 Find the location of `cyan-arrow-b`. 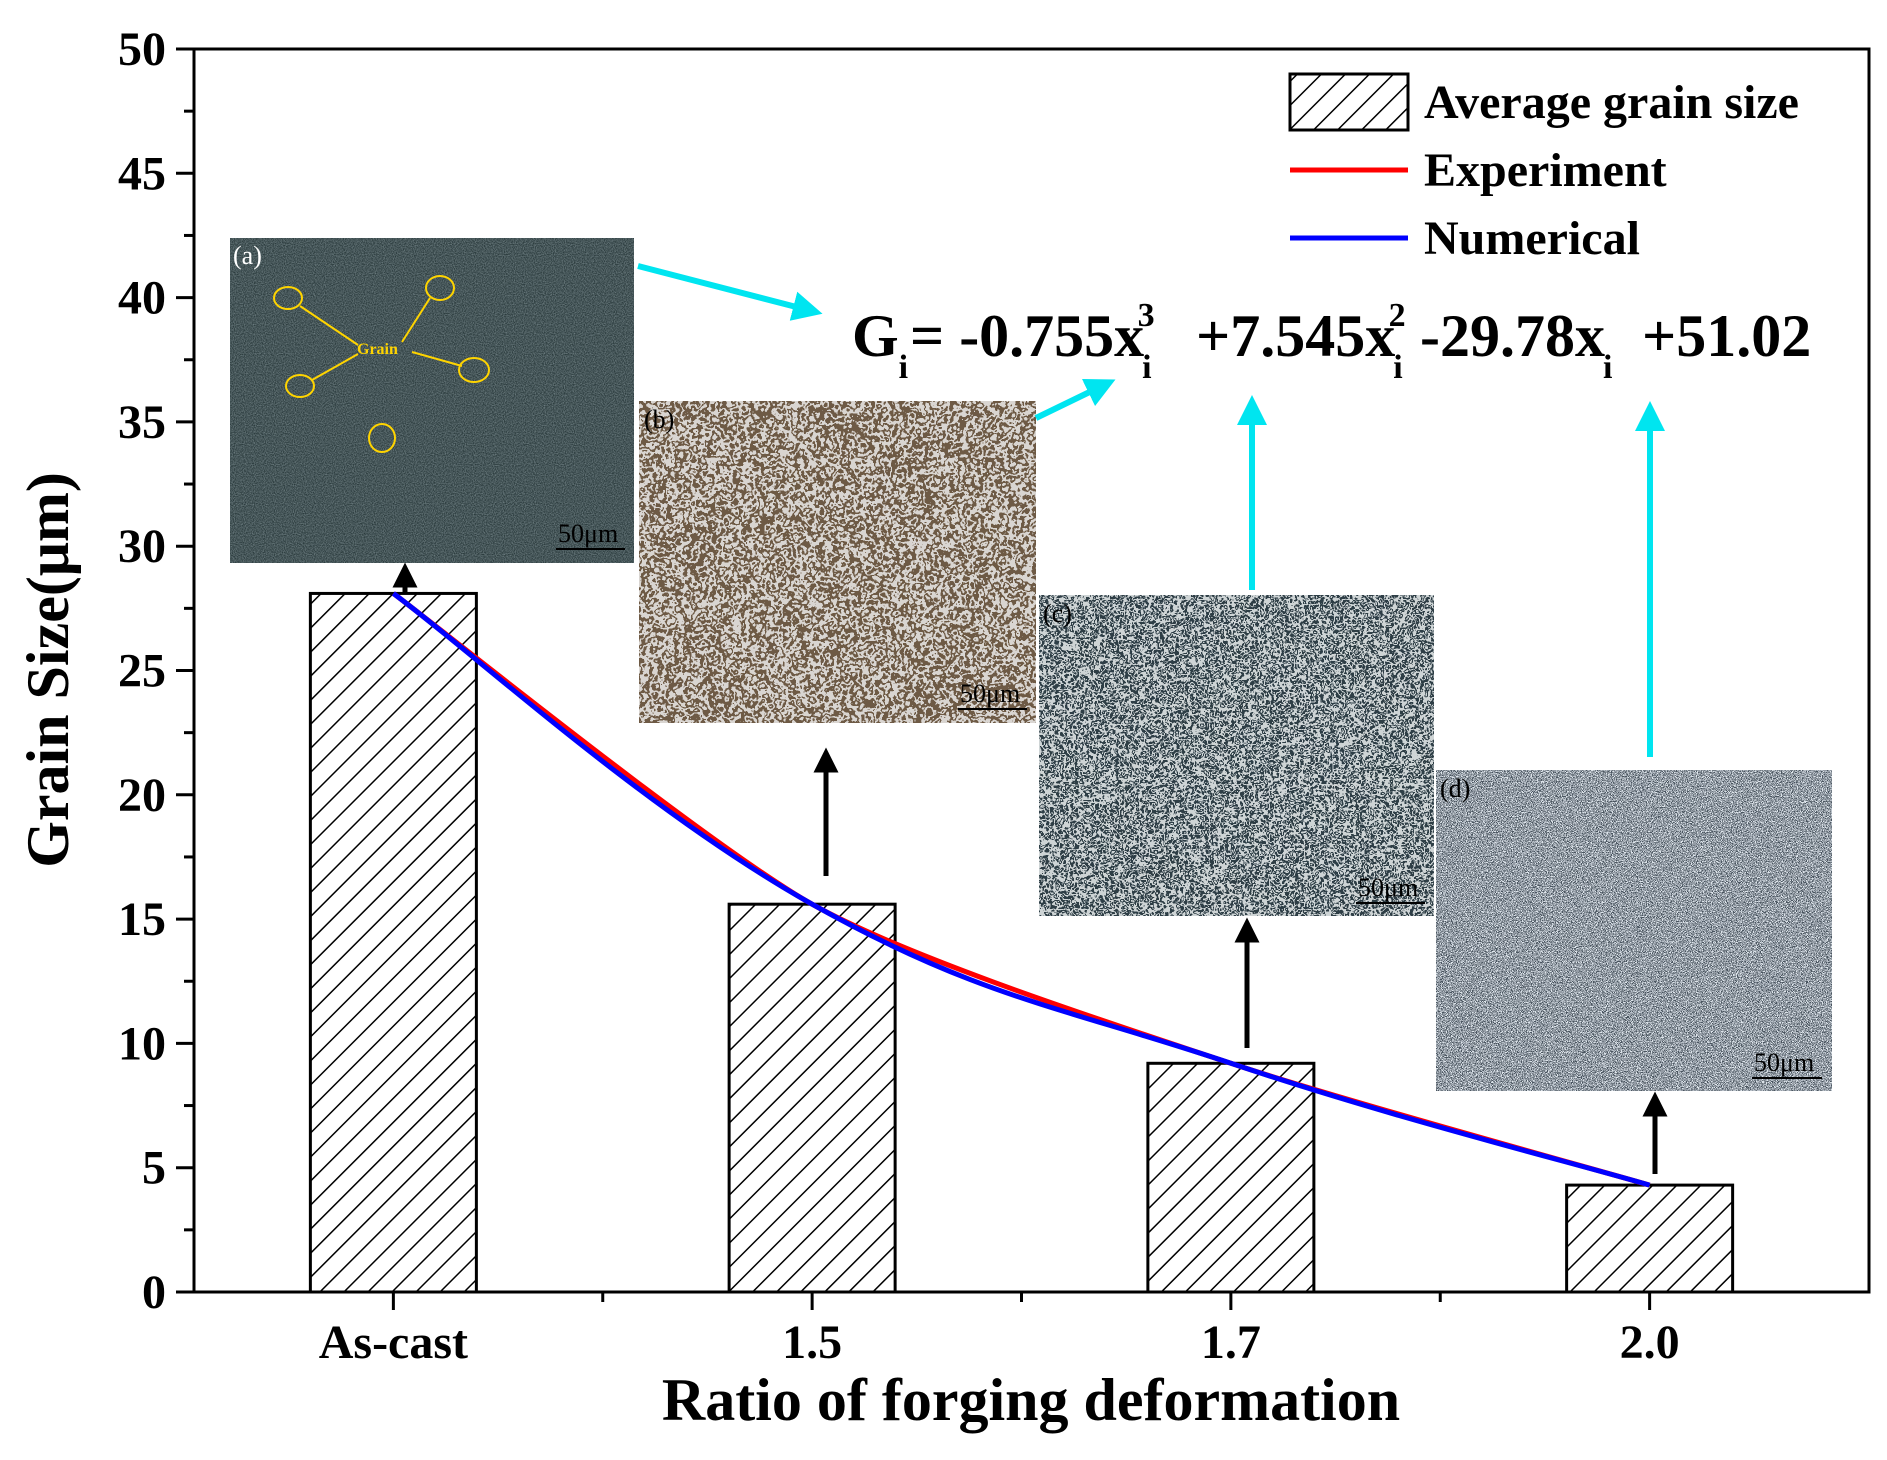

cyan-arrow-b is located at coordinates (1075, 400).